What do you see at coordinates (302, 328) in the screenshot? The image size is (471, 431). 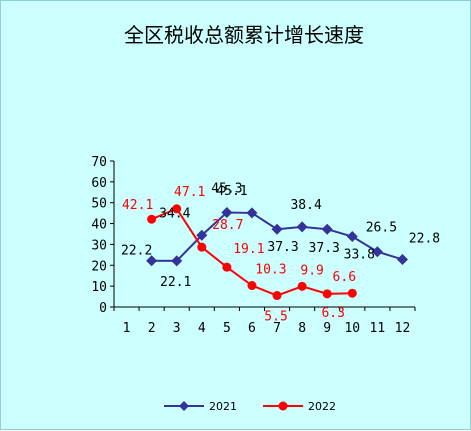 I see `x-tick-label-8: 8` at bounding box center [302, 328].